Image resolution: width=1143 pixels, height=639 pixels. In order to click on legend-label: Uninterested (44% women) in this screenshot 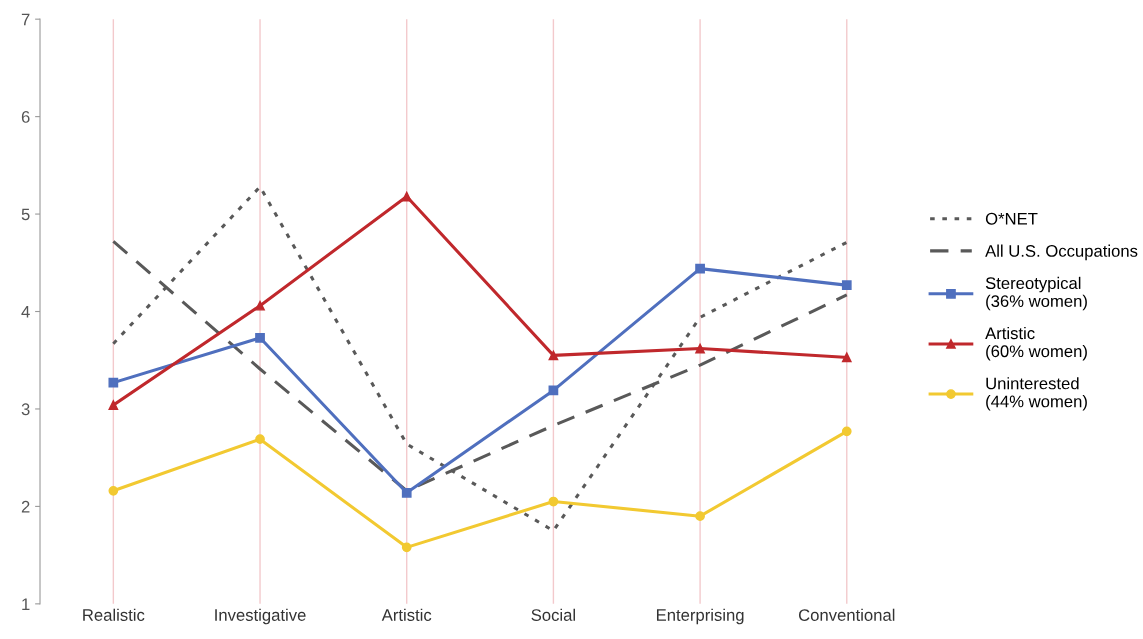, I will do `click(1036, 394)`.